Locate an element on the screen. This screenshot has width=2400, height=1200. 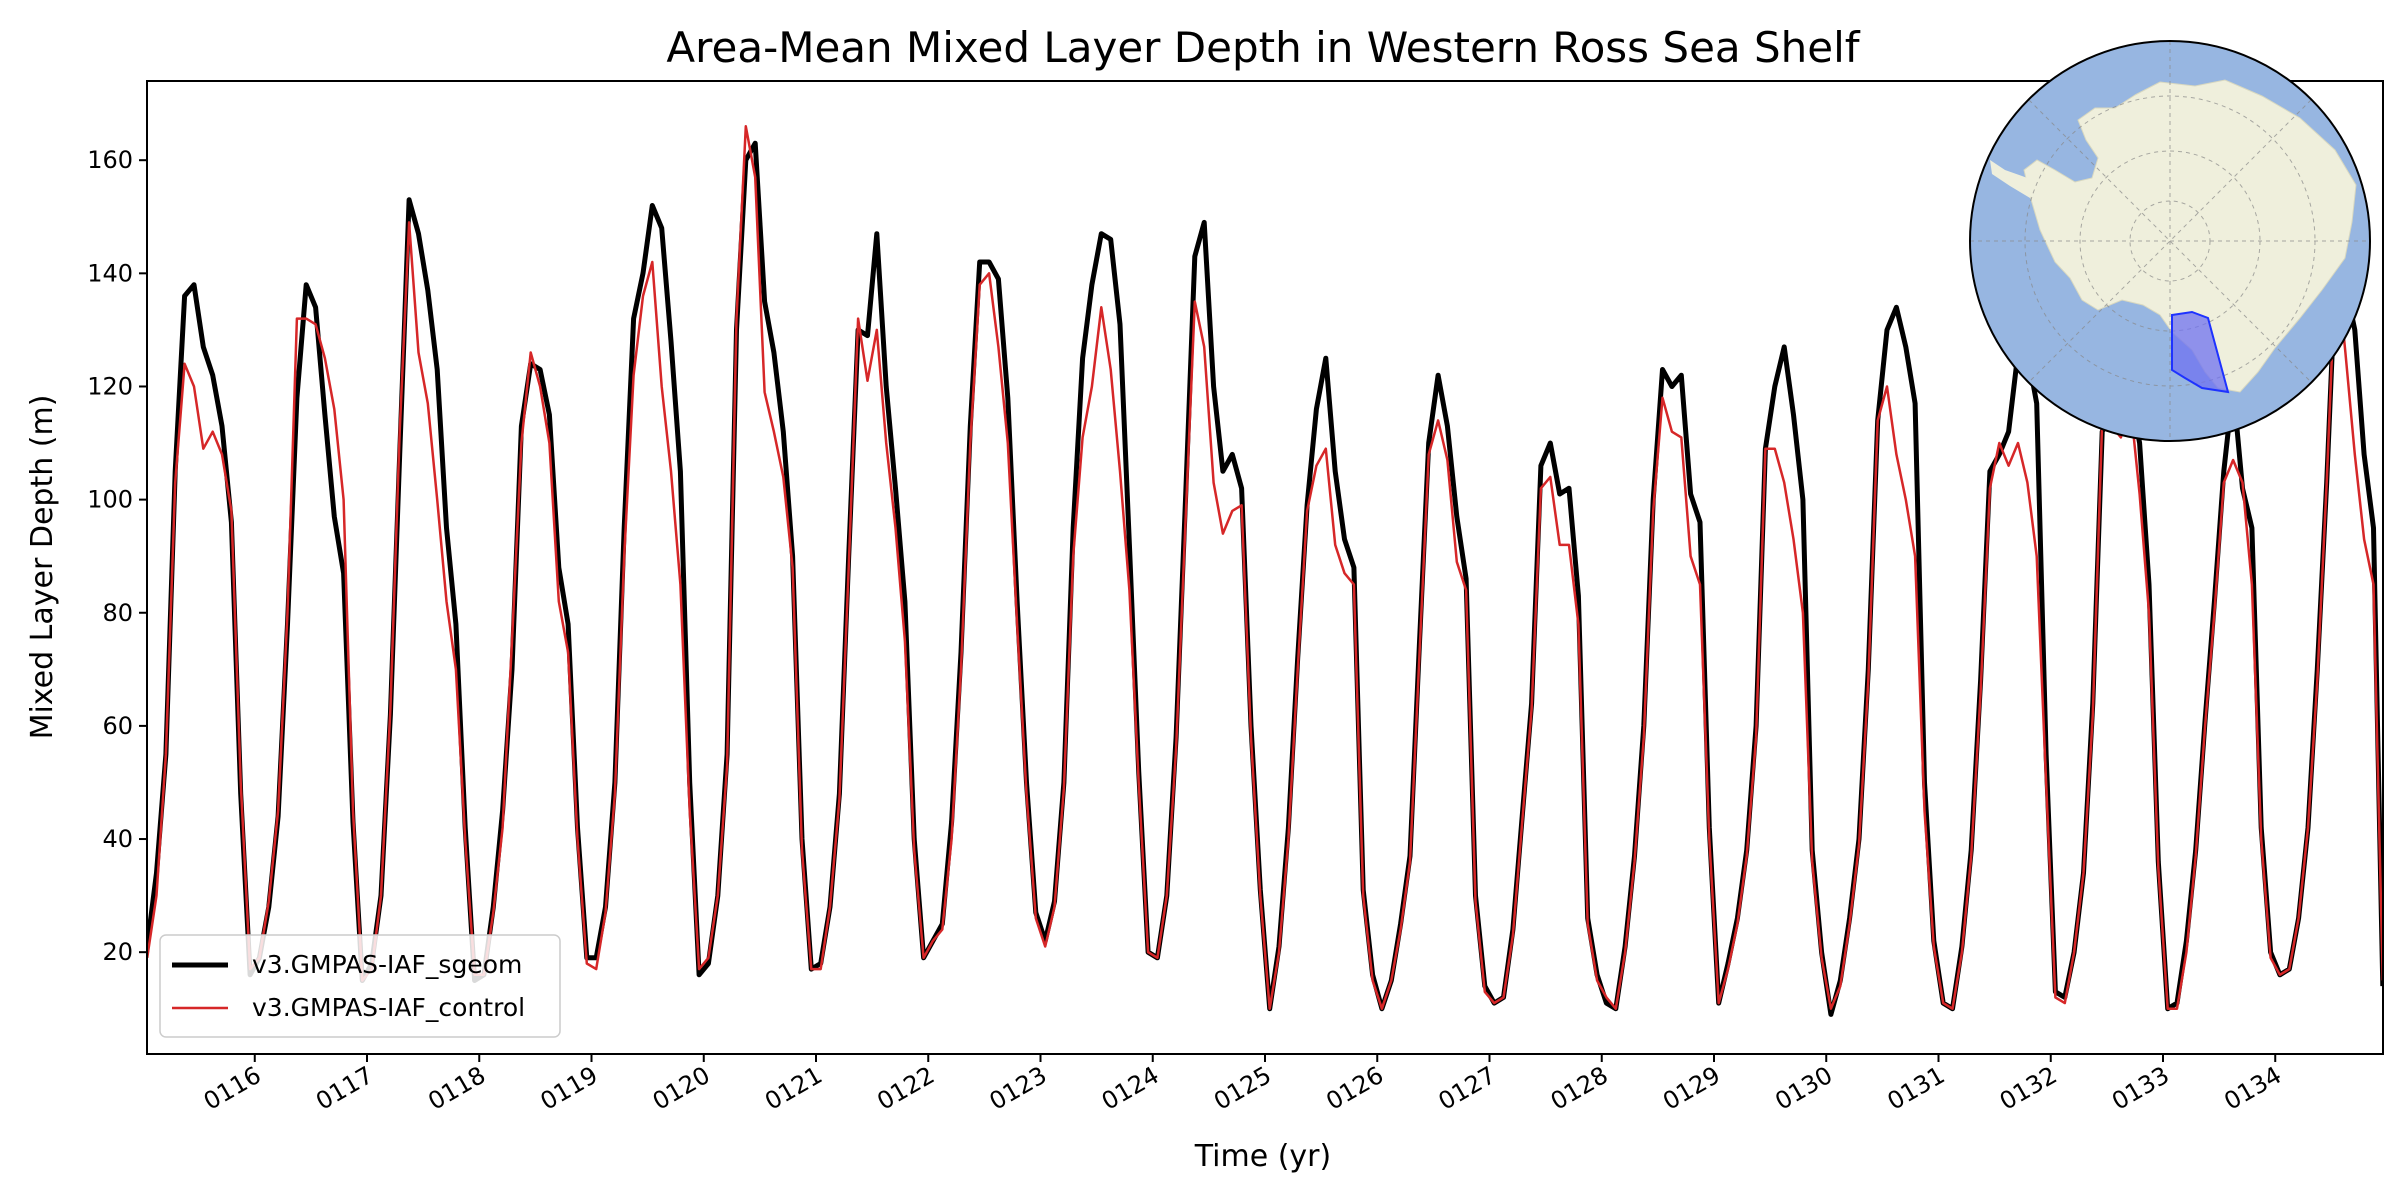
legend-label-sgeom: v3.GMPAS-IAF_sgeom is located at coordinates (387, 964).